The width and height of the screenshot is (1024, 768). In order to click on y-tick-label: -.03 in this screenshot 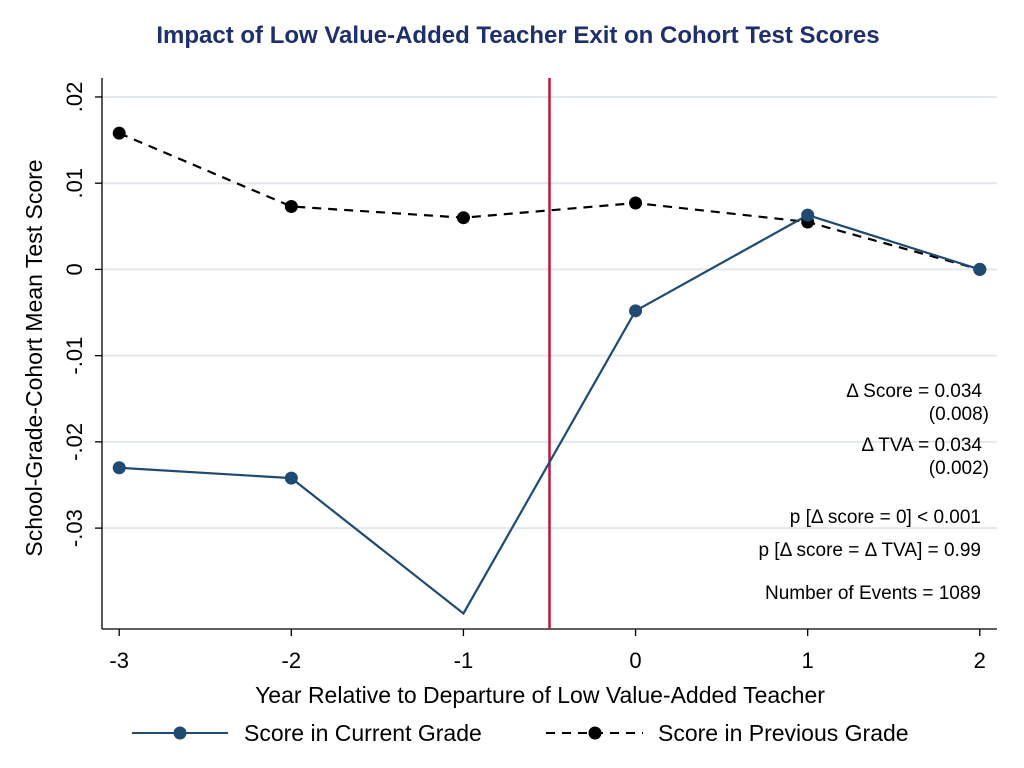, I will do `click(74, 528)`.